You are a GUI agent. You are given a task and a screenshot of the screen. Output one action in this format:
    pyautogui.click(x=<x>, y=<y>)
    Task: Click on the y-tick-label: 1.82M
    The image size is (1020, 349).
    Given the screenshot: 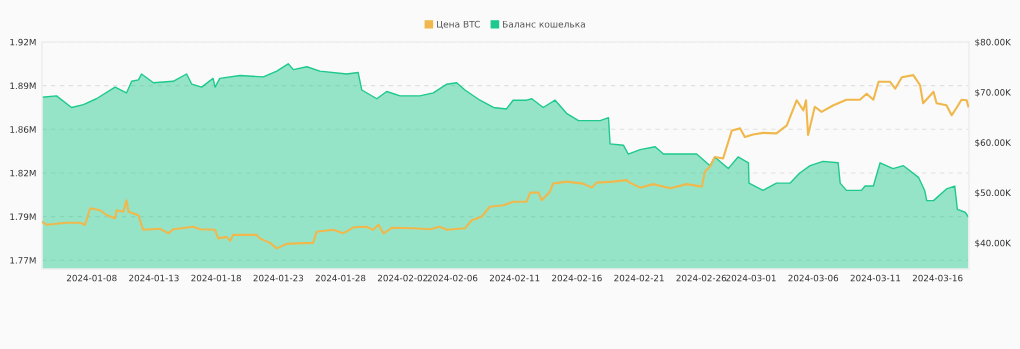 What is the action you would take?
    pyautogui.click(x=23, y=173)
    